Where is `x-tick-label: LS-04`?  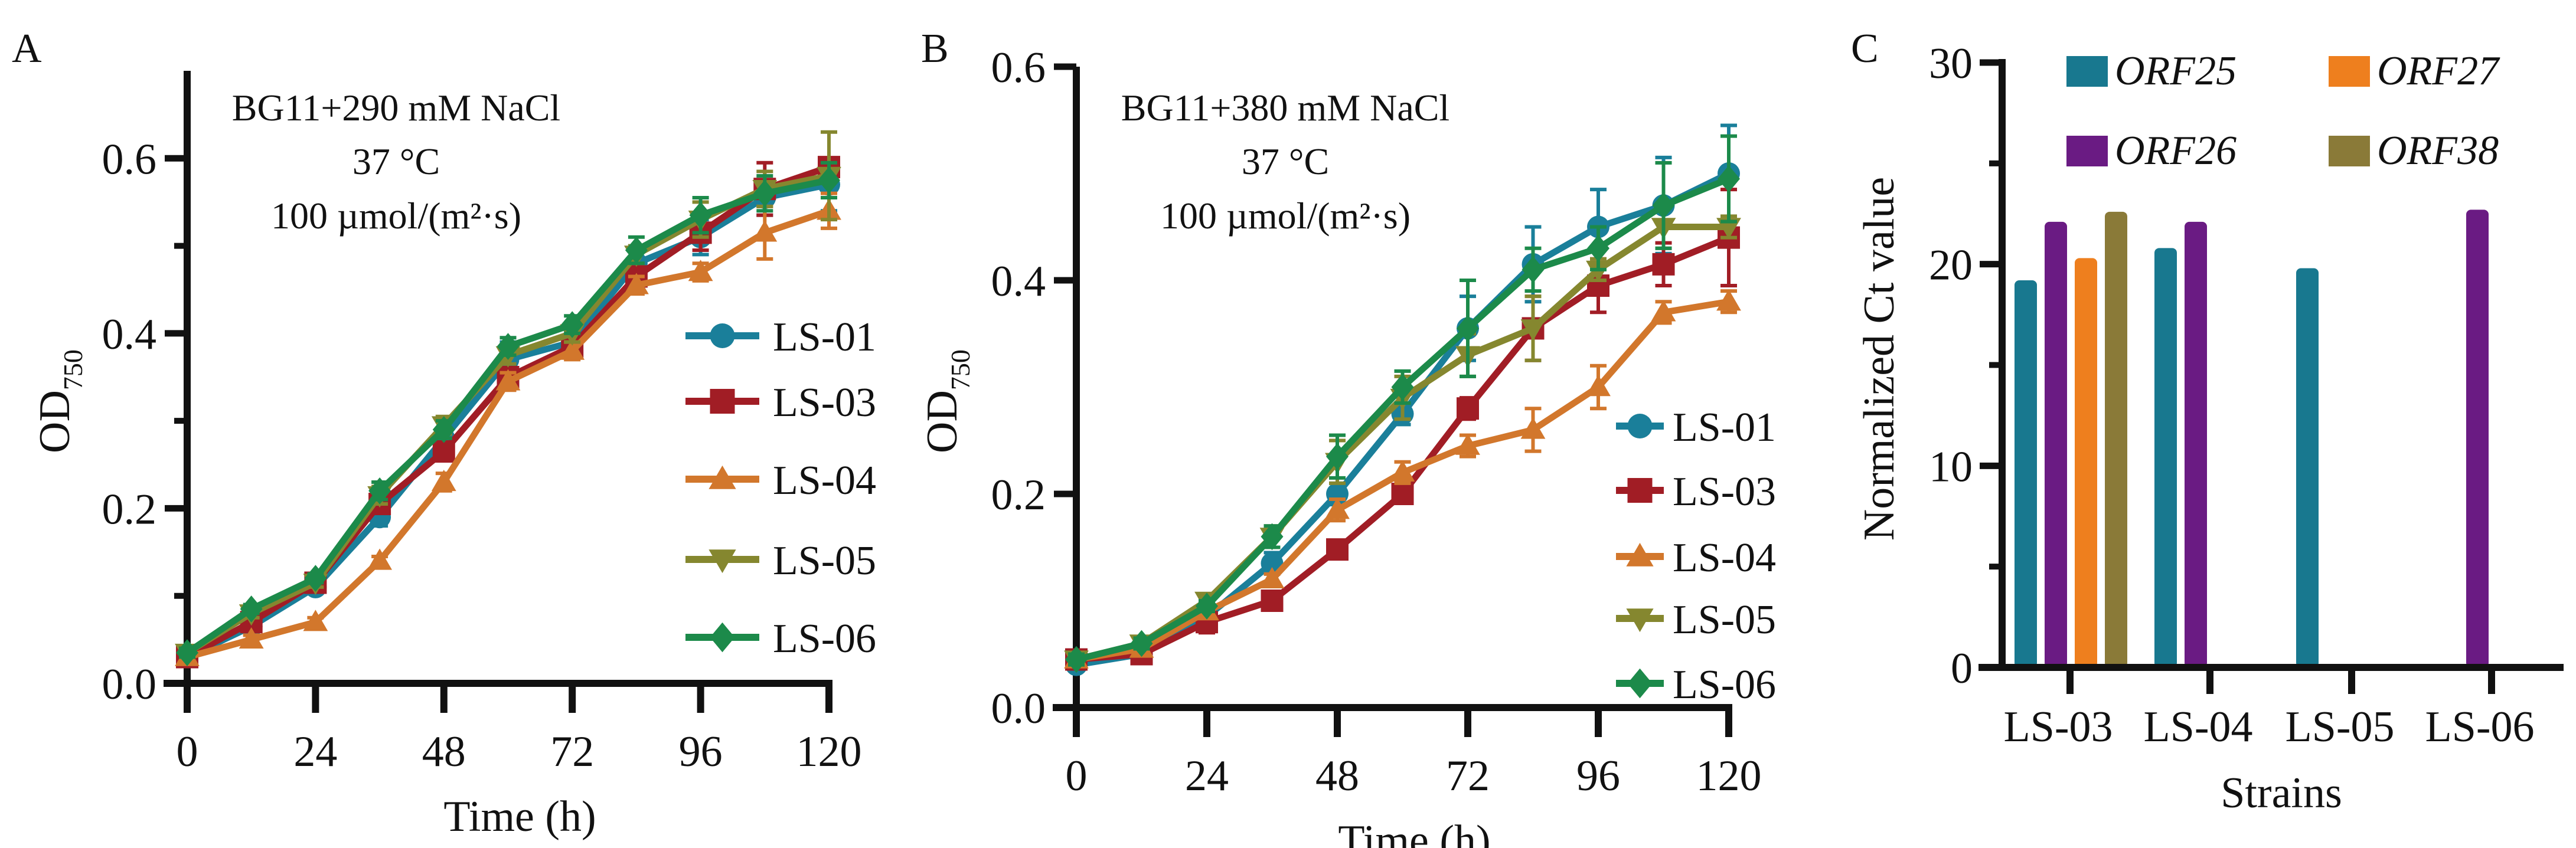 x-tick-label: LS-04 is located at coordinates (2198, 727).